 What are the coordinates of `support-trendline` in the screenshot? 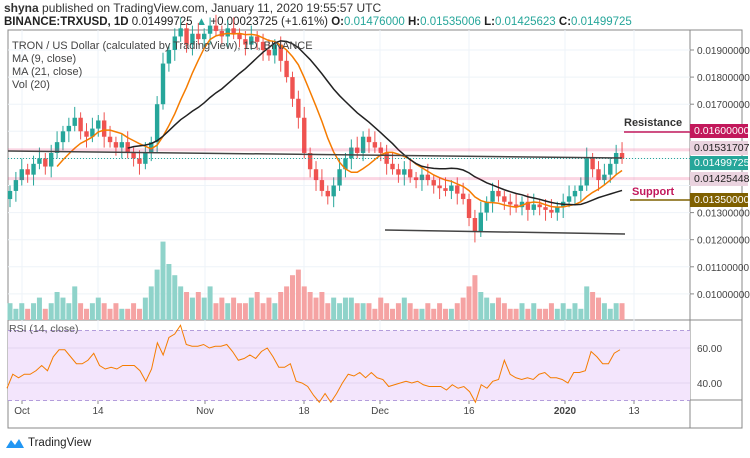 It's located at (505, 232).